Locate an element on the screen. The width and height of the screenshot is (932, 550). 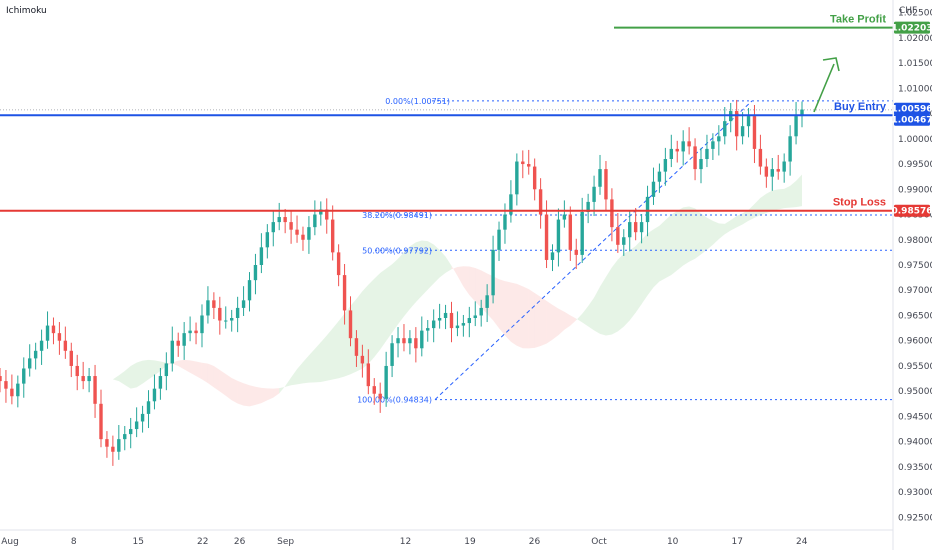
time-tick-label: 19 is located at coordinates (470, 542).